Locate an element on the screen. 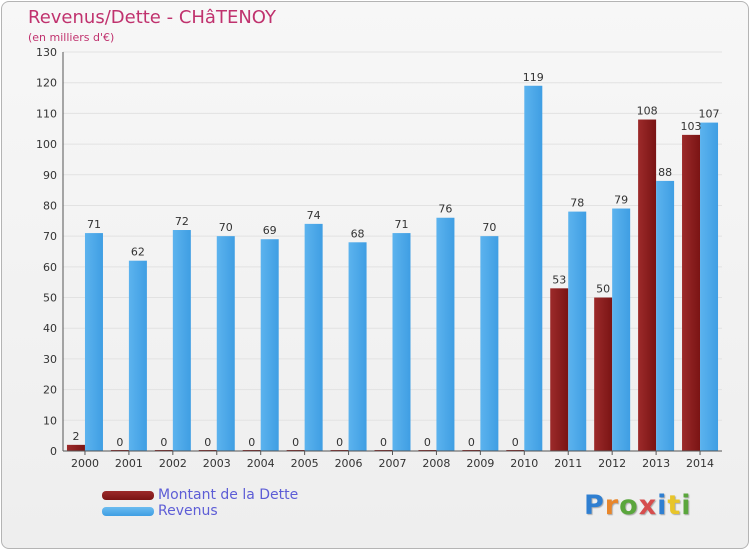 The height and width of the screenshot is (550, 750). revenue-value-label: 76 is located at coordinates (445, 209).